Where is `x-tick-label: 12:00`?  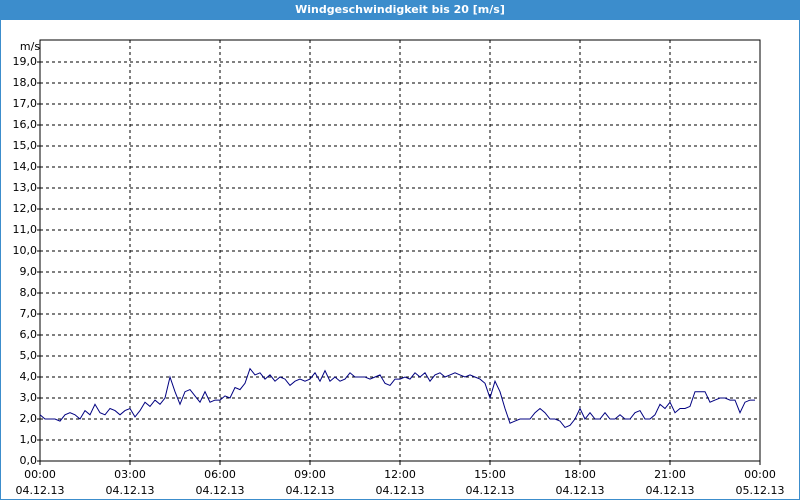 x-tick-label: 12:00 is located at coordinates (400, 474).